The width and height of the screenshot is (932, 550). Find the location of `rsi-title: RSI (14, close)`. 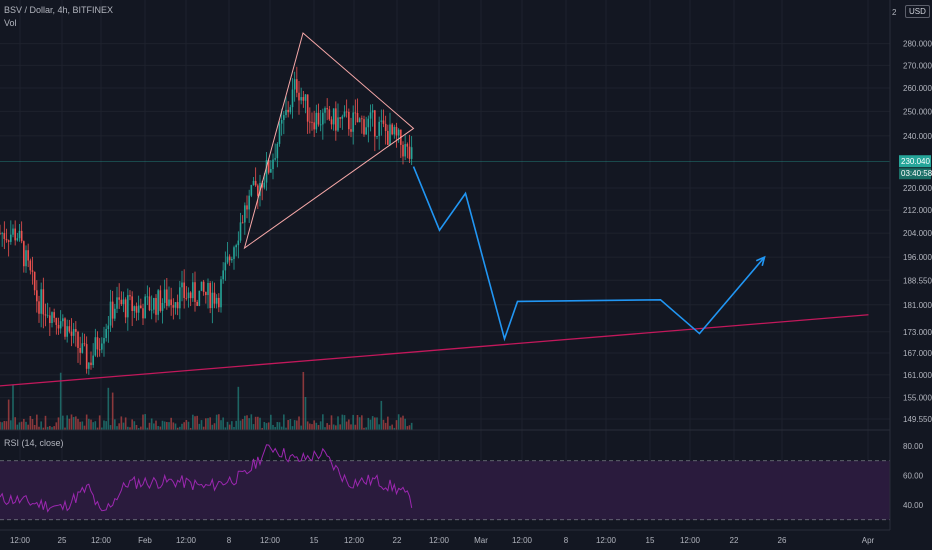

rsi-title: RSI (14, close) is located at coordinates (34, 443).